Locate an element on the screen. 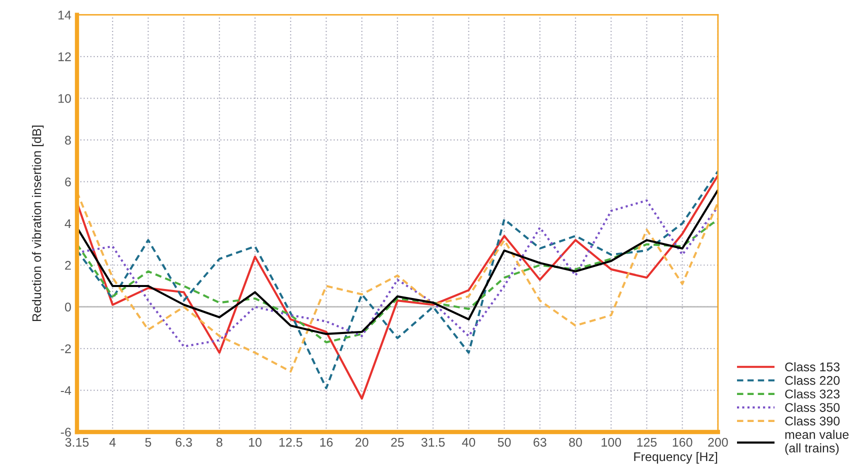  x-tick-label: 6.3 is located at coordinates (184, 442).